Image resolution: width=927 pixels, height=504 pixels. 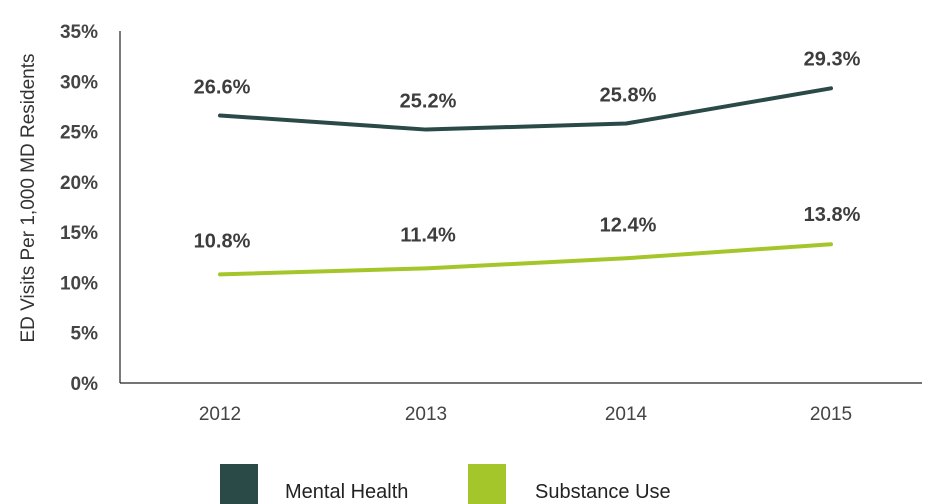 What do you see at coordinates (79, 208) in the screenshot?
I see `y-tick-labels: 0% 5% 10% 15% 20% 25% 30% 35%` at bounding box center [79, 208].